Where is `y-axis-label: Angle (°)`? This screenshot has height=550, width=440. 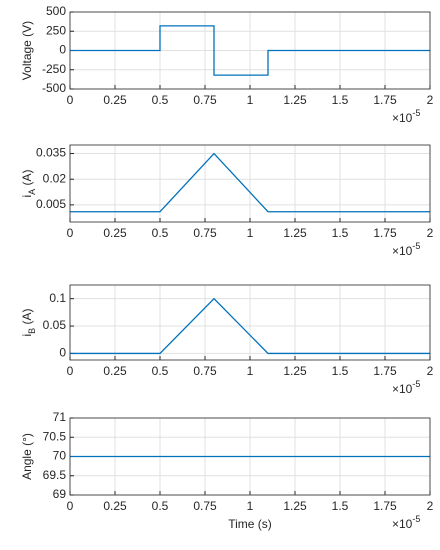
y-axis-label: Angle (°) is located at coordinates (27, 456).